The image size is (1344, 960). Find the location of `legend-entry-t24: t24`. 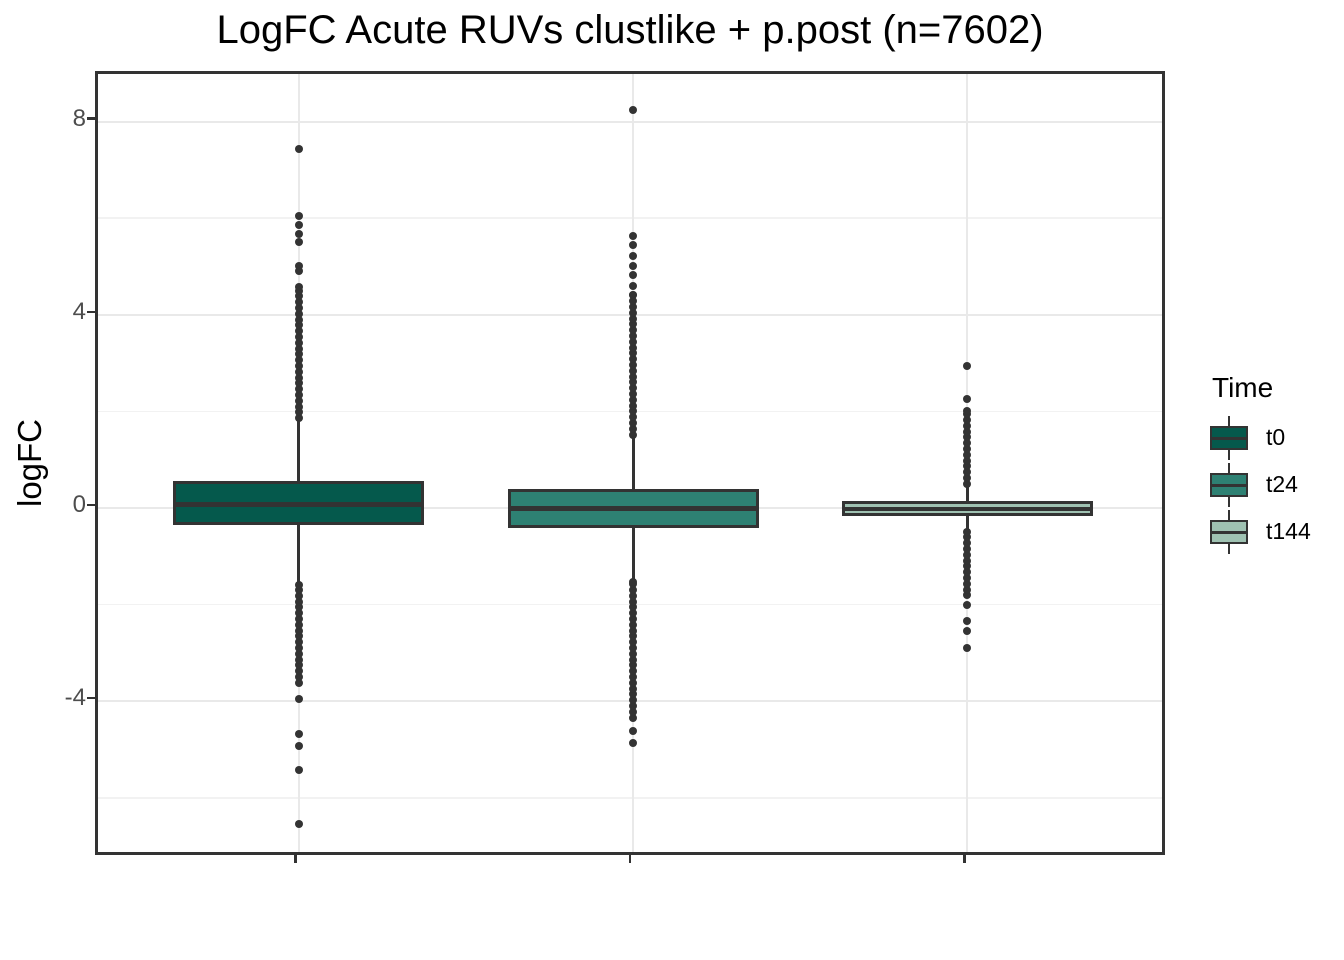

legend-entry-t24: t24 is located at coordinates (1260, 484).